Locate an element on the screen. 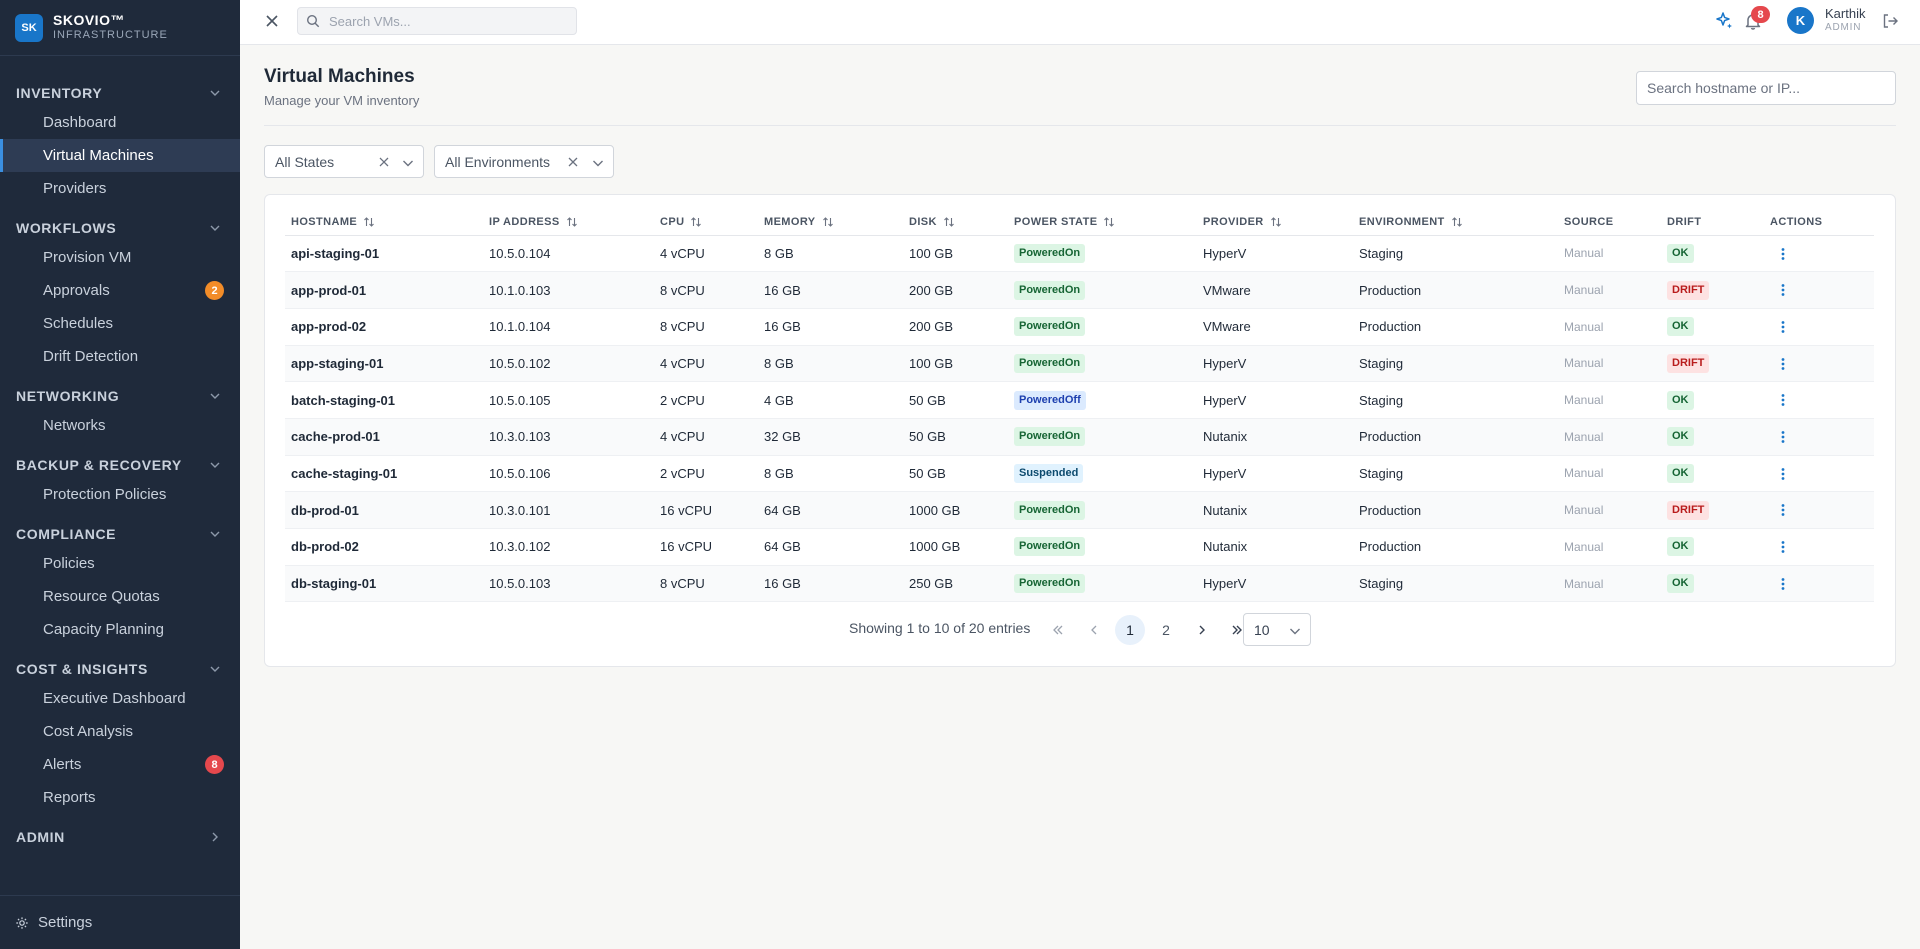  sidebar-item-cost-analysis: Cost Analysis is located at coordinates (120, 731).